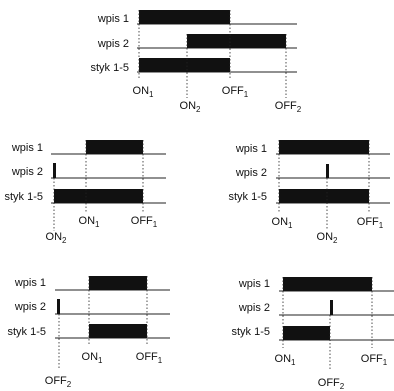 Image resolution: width=394 pixels, height=391 pixels. I want to click on panel-middle-left: wpis 1 wpis 2 styk 1-5 ON2 ON1 OFF1, so click(85, 192).